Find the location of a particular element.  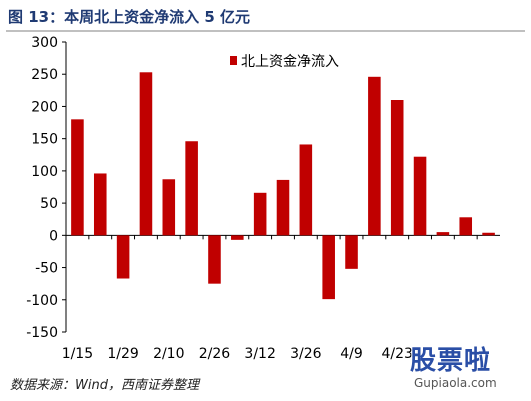

title-divider is located at coordinates (265, 31).